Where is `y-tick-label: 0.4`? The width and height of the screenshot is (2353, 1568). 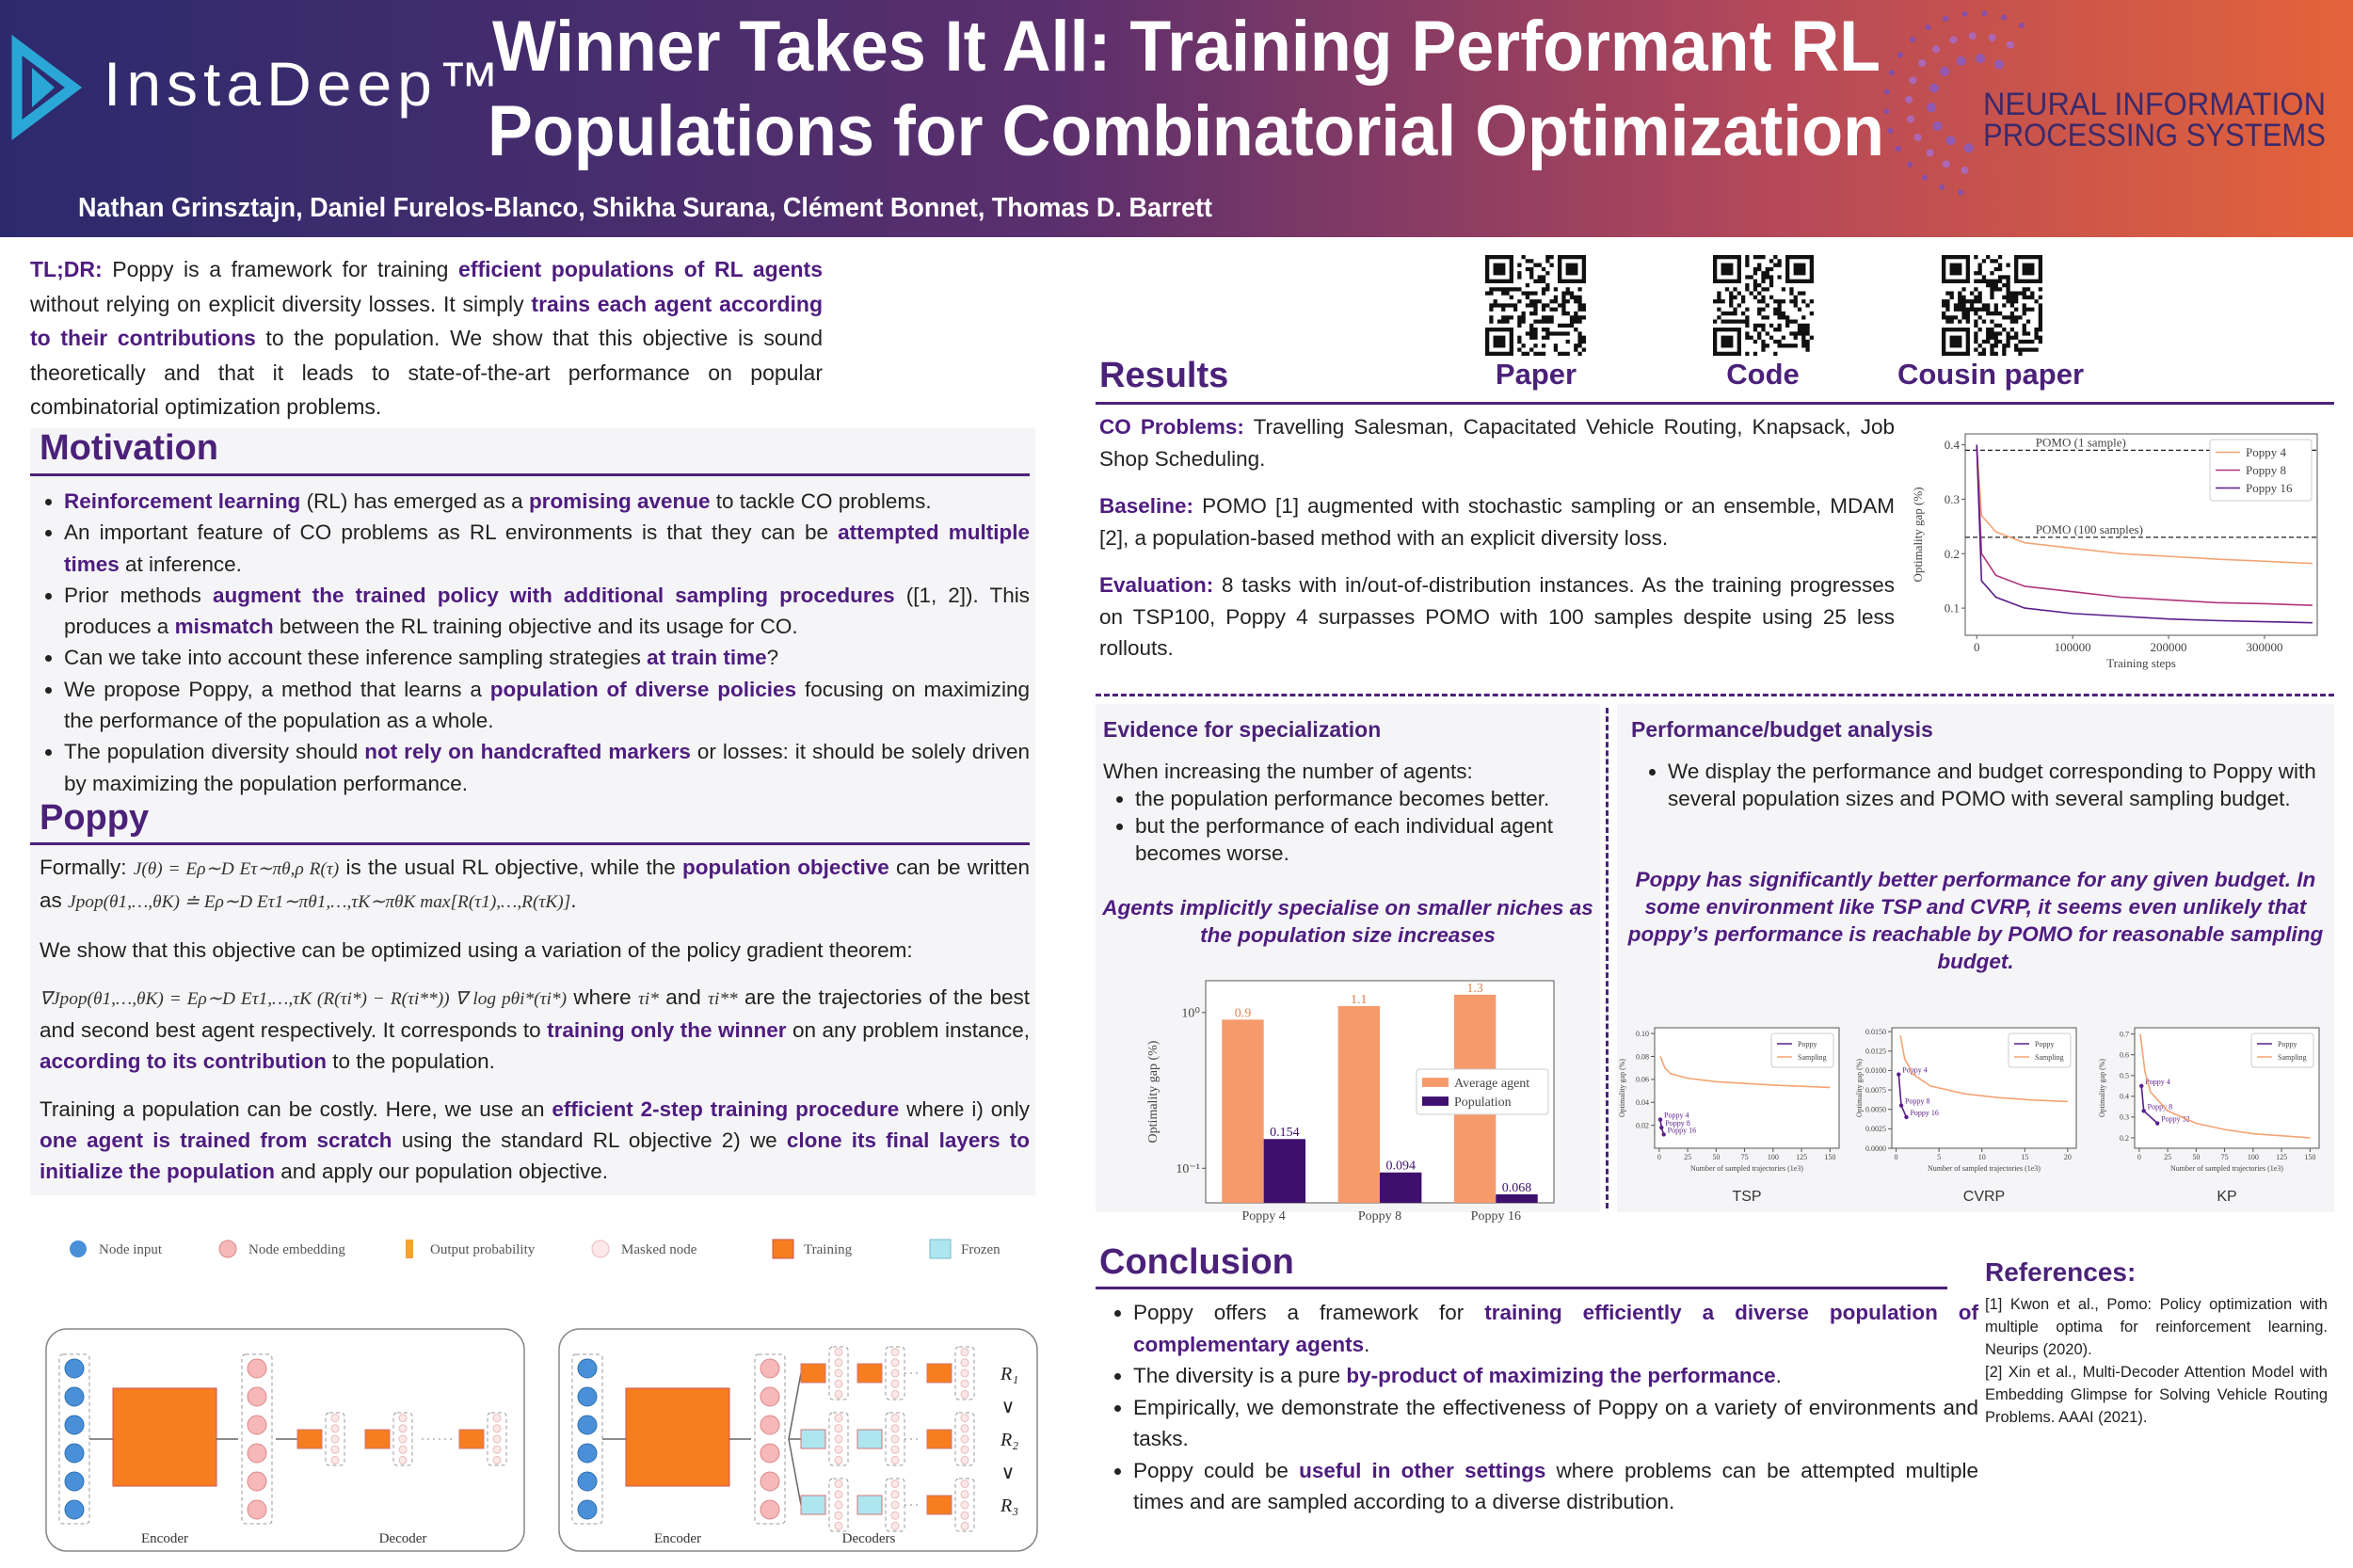 y-tick-label: 0.4 is located at coordinates (2125, 1097).